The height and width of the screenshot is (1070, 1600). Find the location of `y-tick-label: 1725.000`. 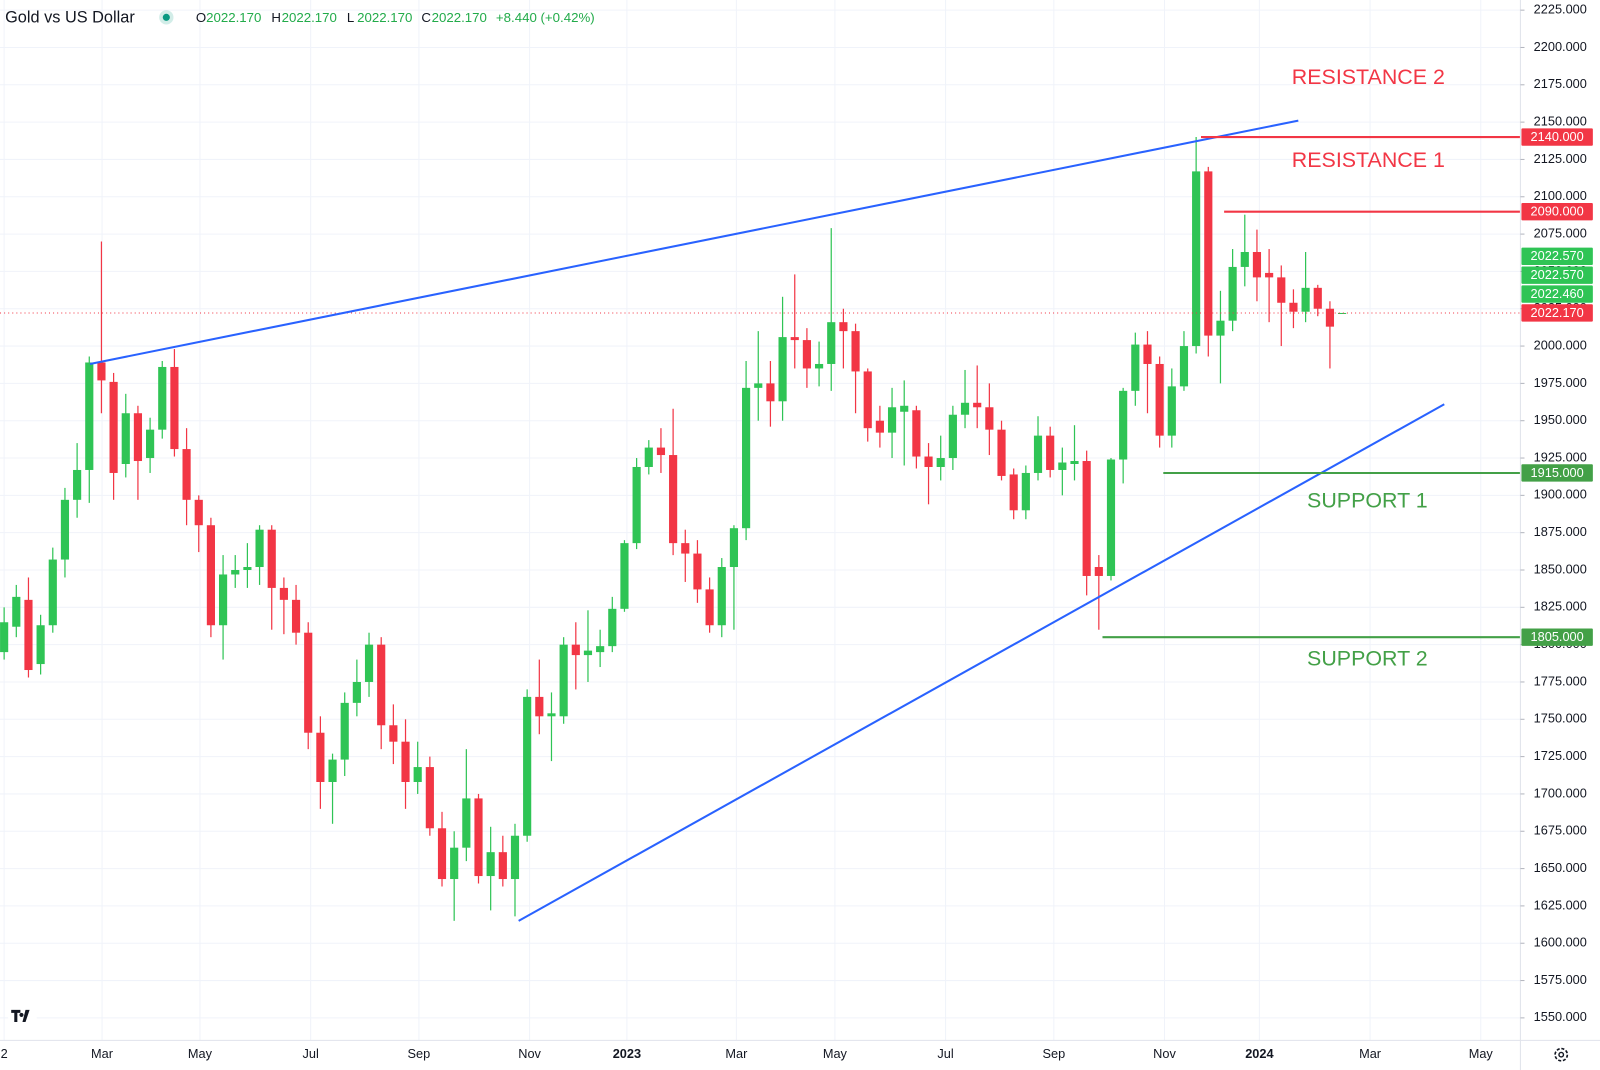

y-tick-label: 1725.000 is located at coordinates (1560, 755).